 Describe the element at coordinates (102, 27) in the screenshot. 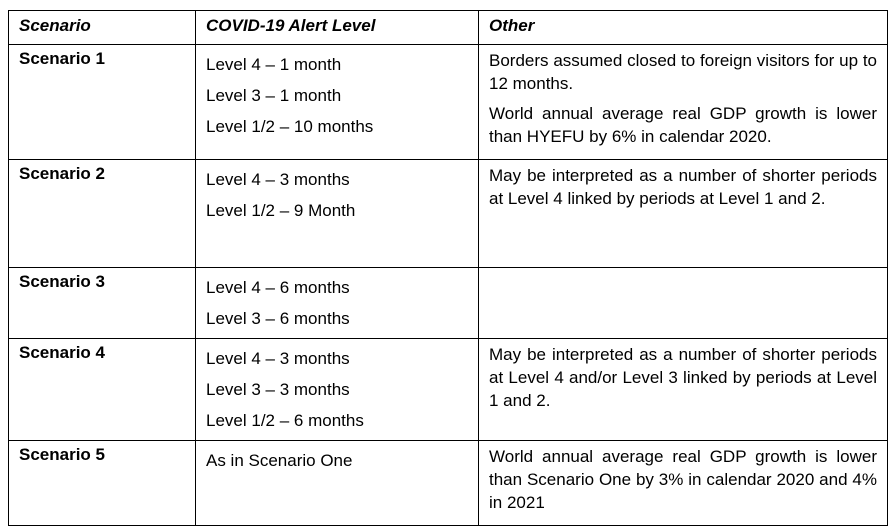

I see `header-scenario: Scenario` at that location.